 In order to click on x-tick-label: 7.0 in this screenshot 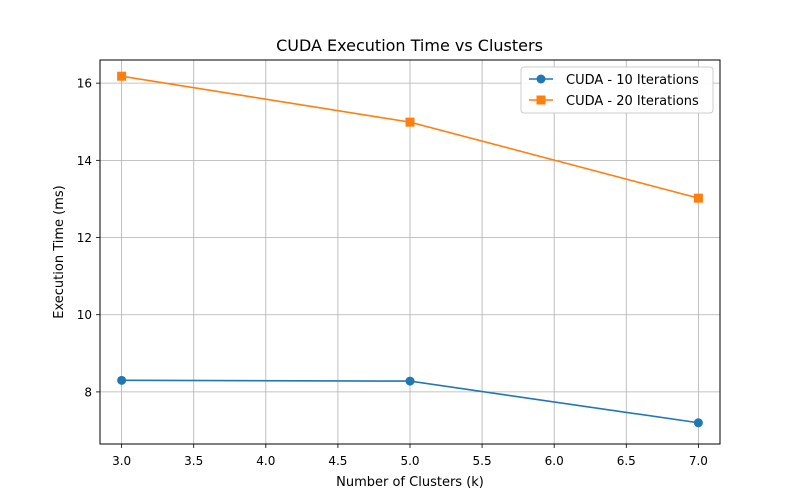, I will do `click(698, 461)`.